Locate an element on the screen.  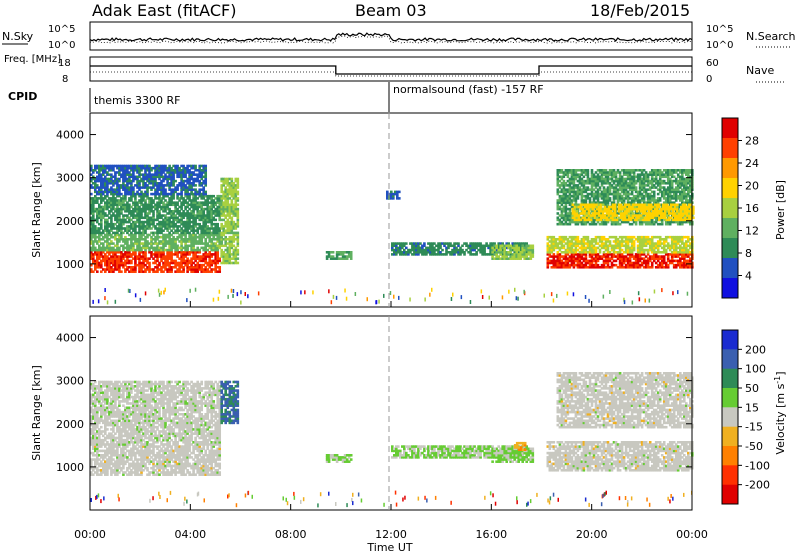
freq-left-label: Freq. [MHz] is located at coordinates (32, 59).